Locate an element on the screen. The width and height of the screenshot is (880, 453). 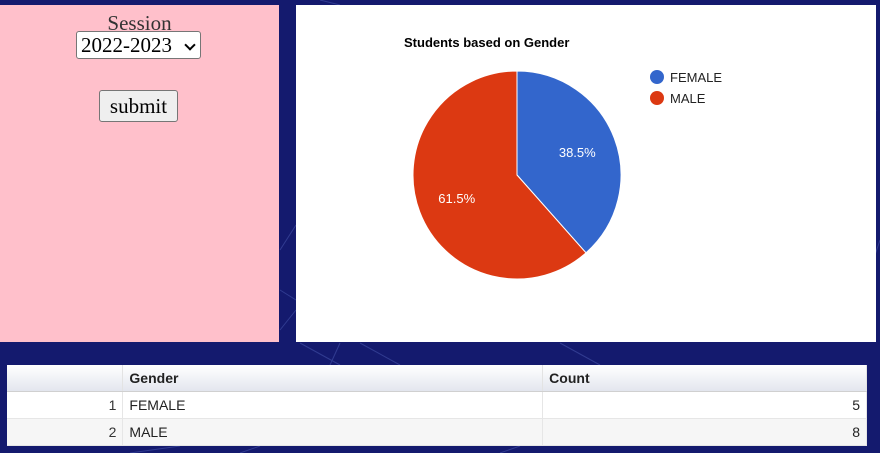
legend-swatch-female is located at coordinates (657, 77).